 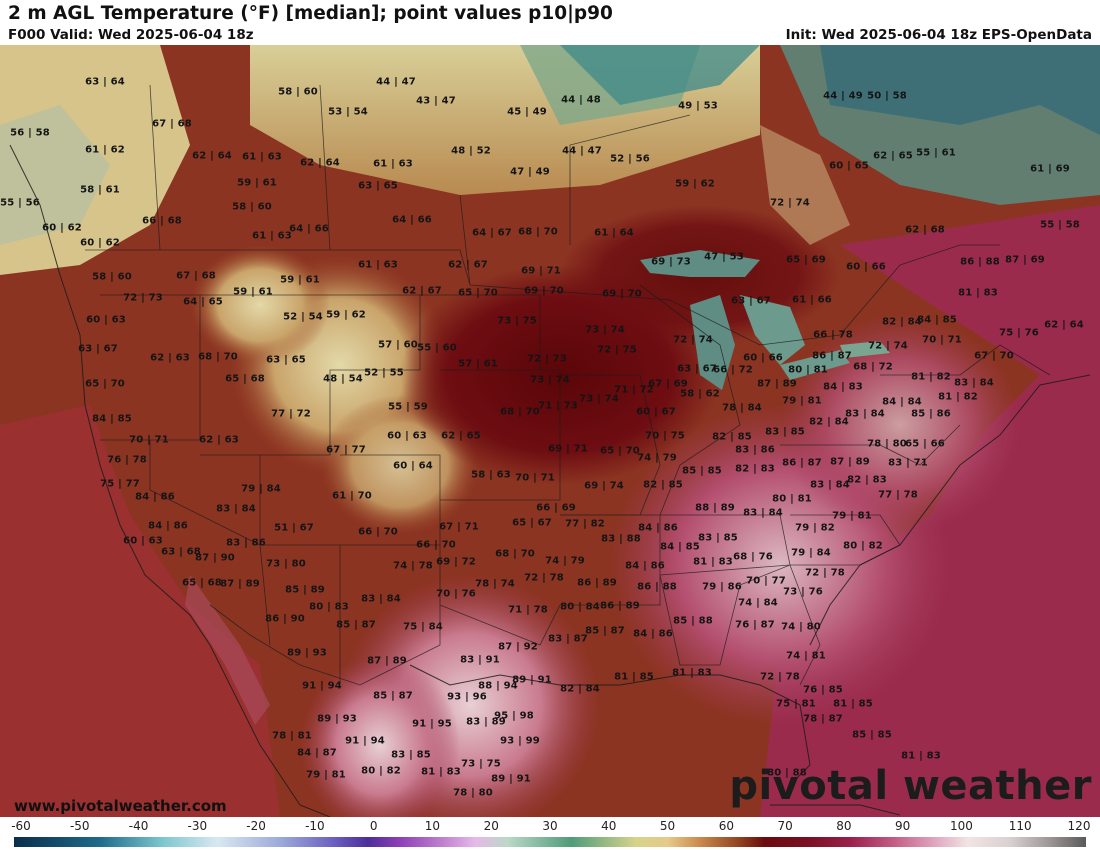 What do you see at coordinates (352, 496) in the screenshot?
I see `point-value: 61 | 70` at bounding box center [352, 496].